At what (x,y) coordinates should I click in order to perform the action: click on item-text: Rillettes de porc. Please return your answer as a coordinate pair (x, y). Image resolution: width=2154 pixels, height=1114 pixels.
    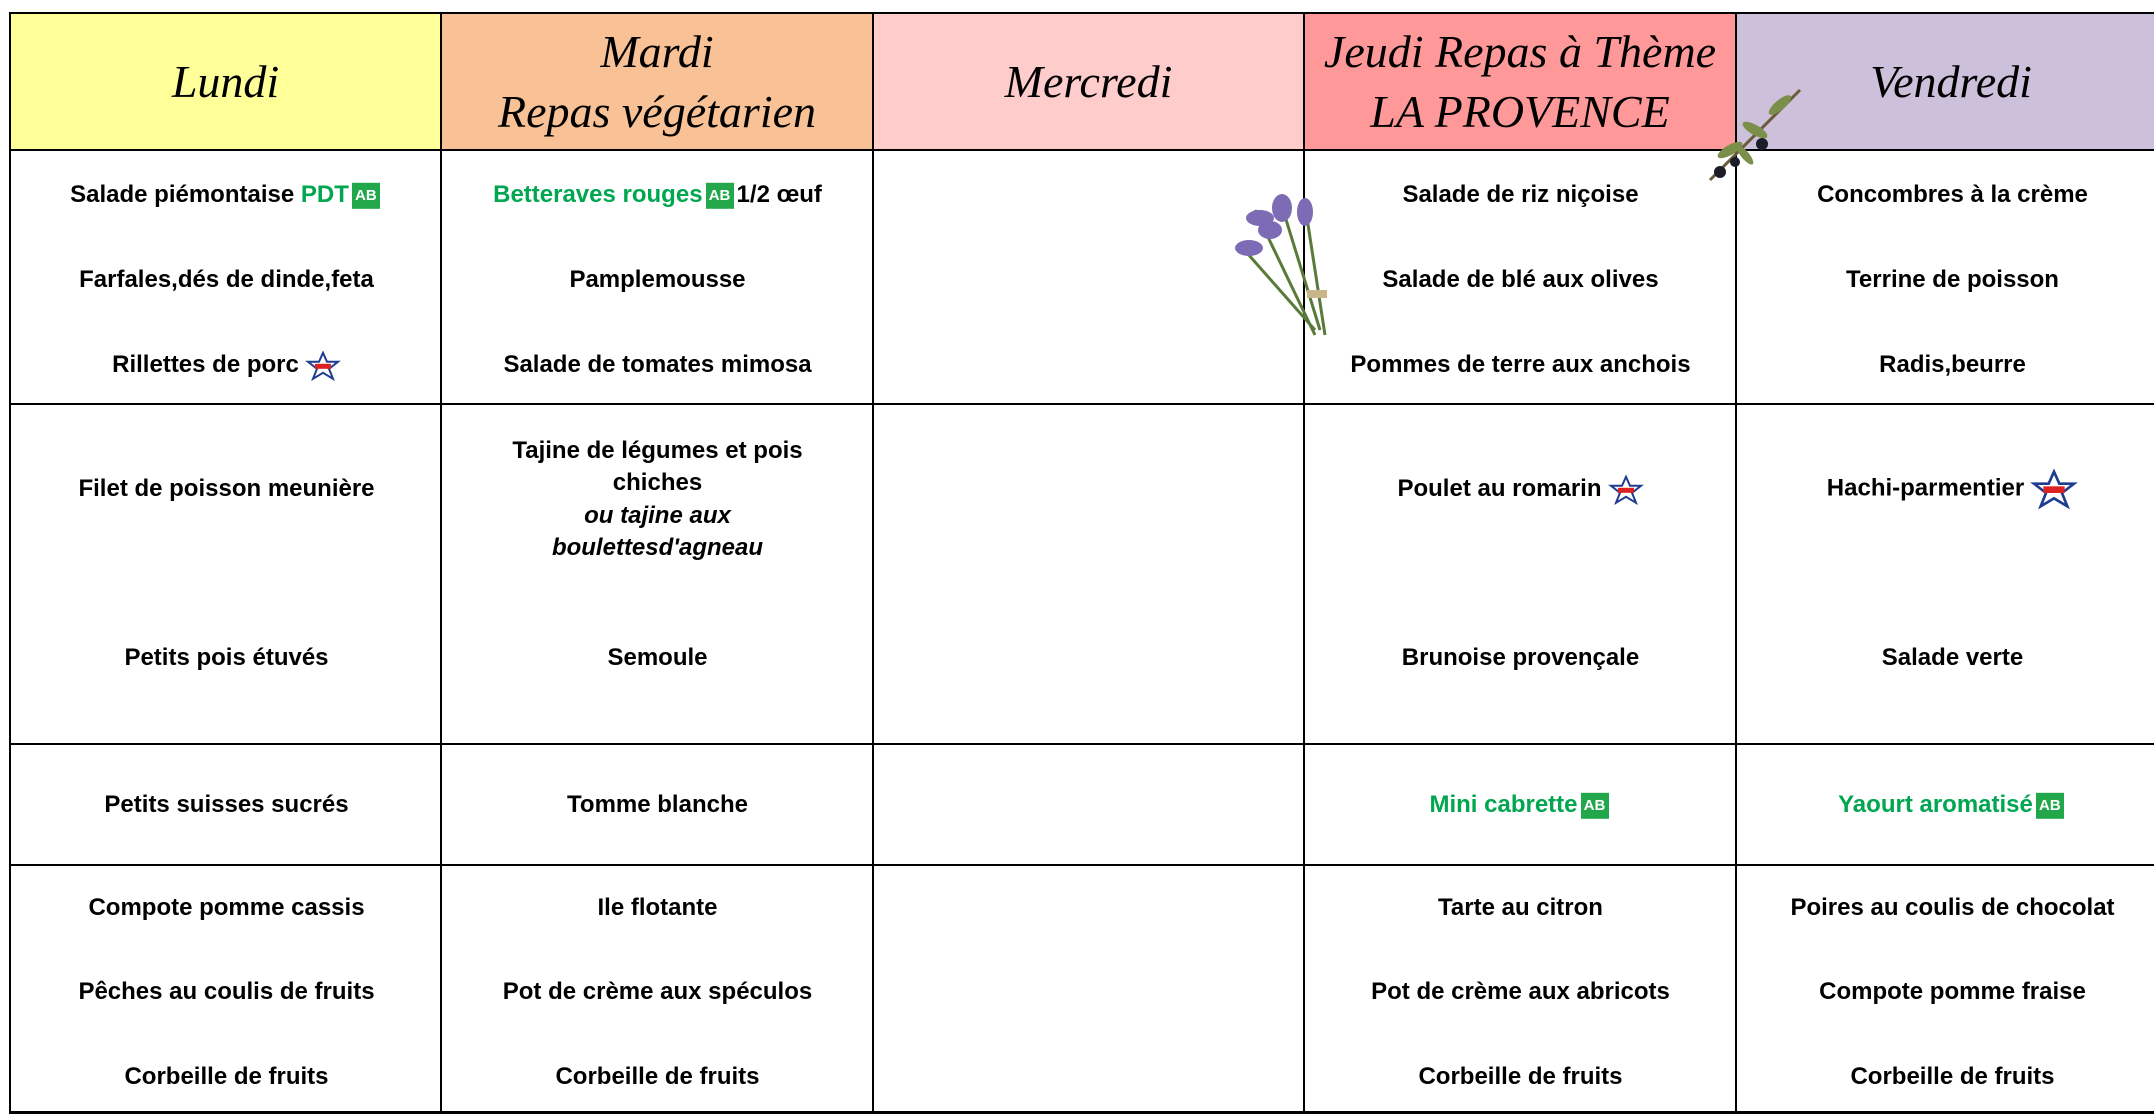
    Looking at the image, I should click on (205, 364).